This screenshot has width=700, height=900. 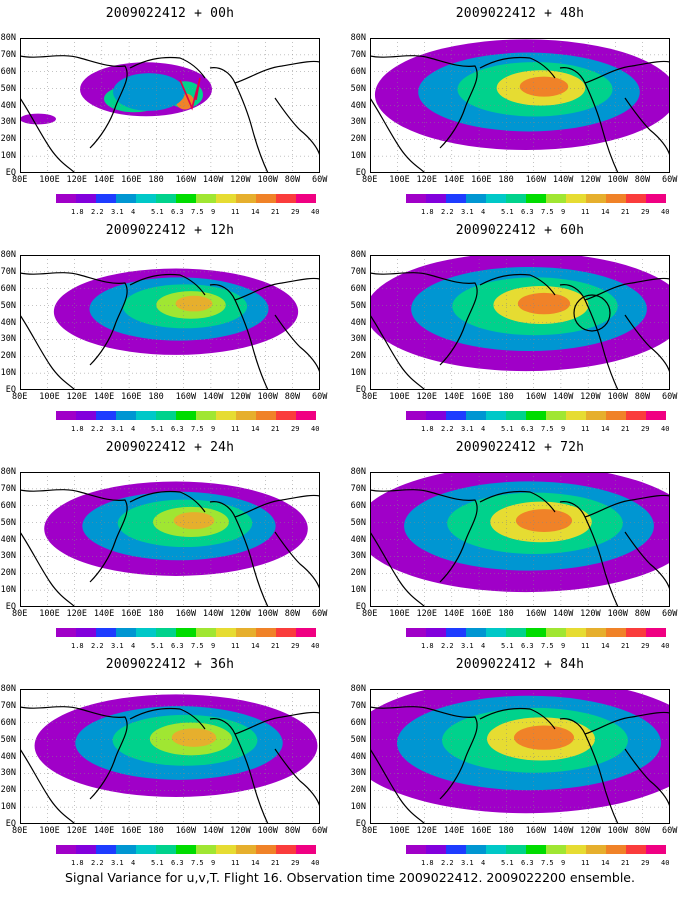 I want to click on lat-tick-label: EQ, so click(x=10, y=390).